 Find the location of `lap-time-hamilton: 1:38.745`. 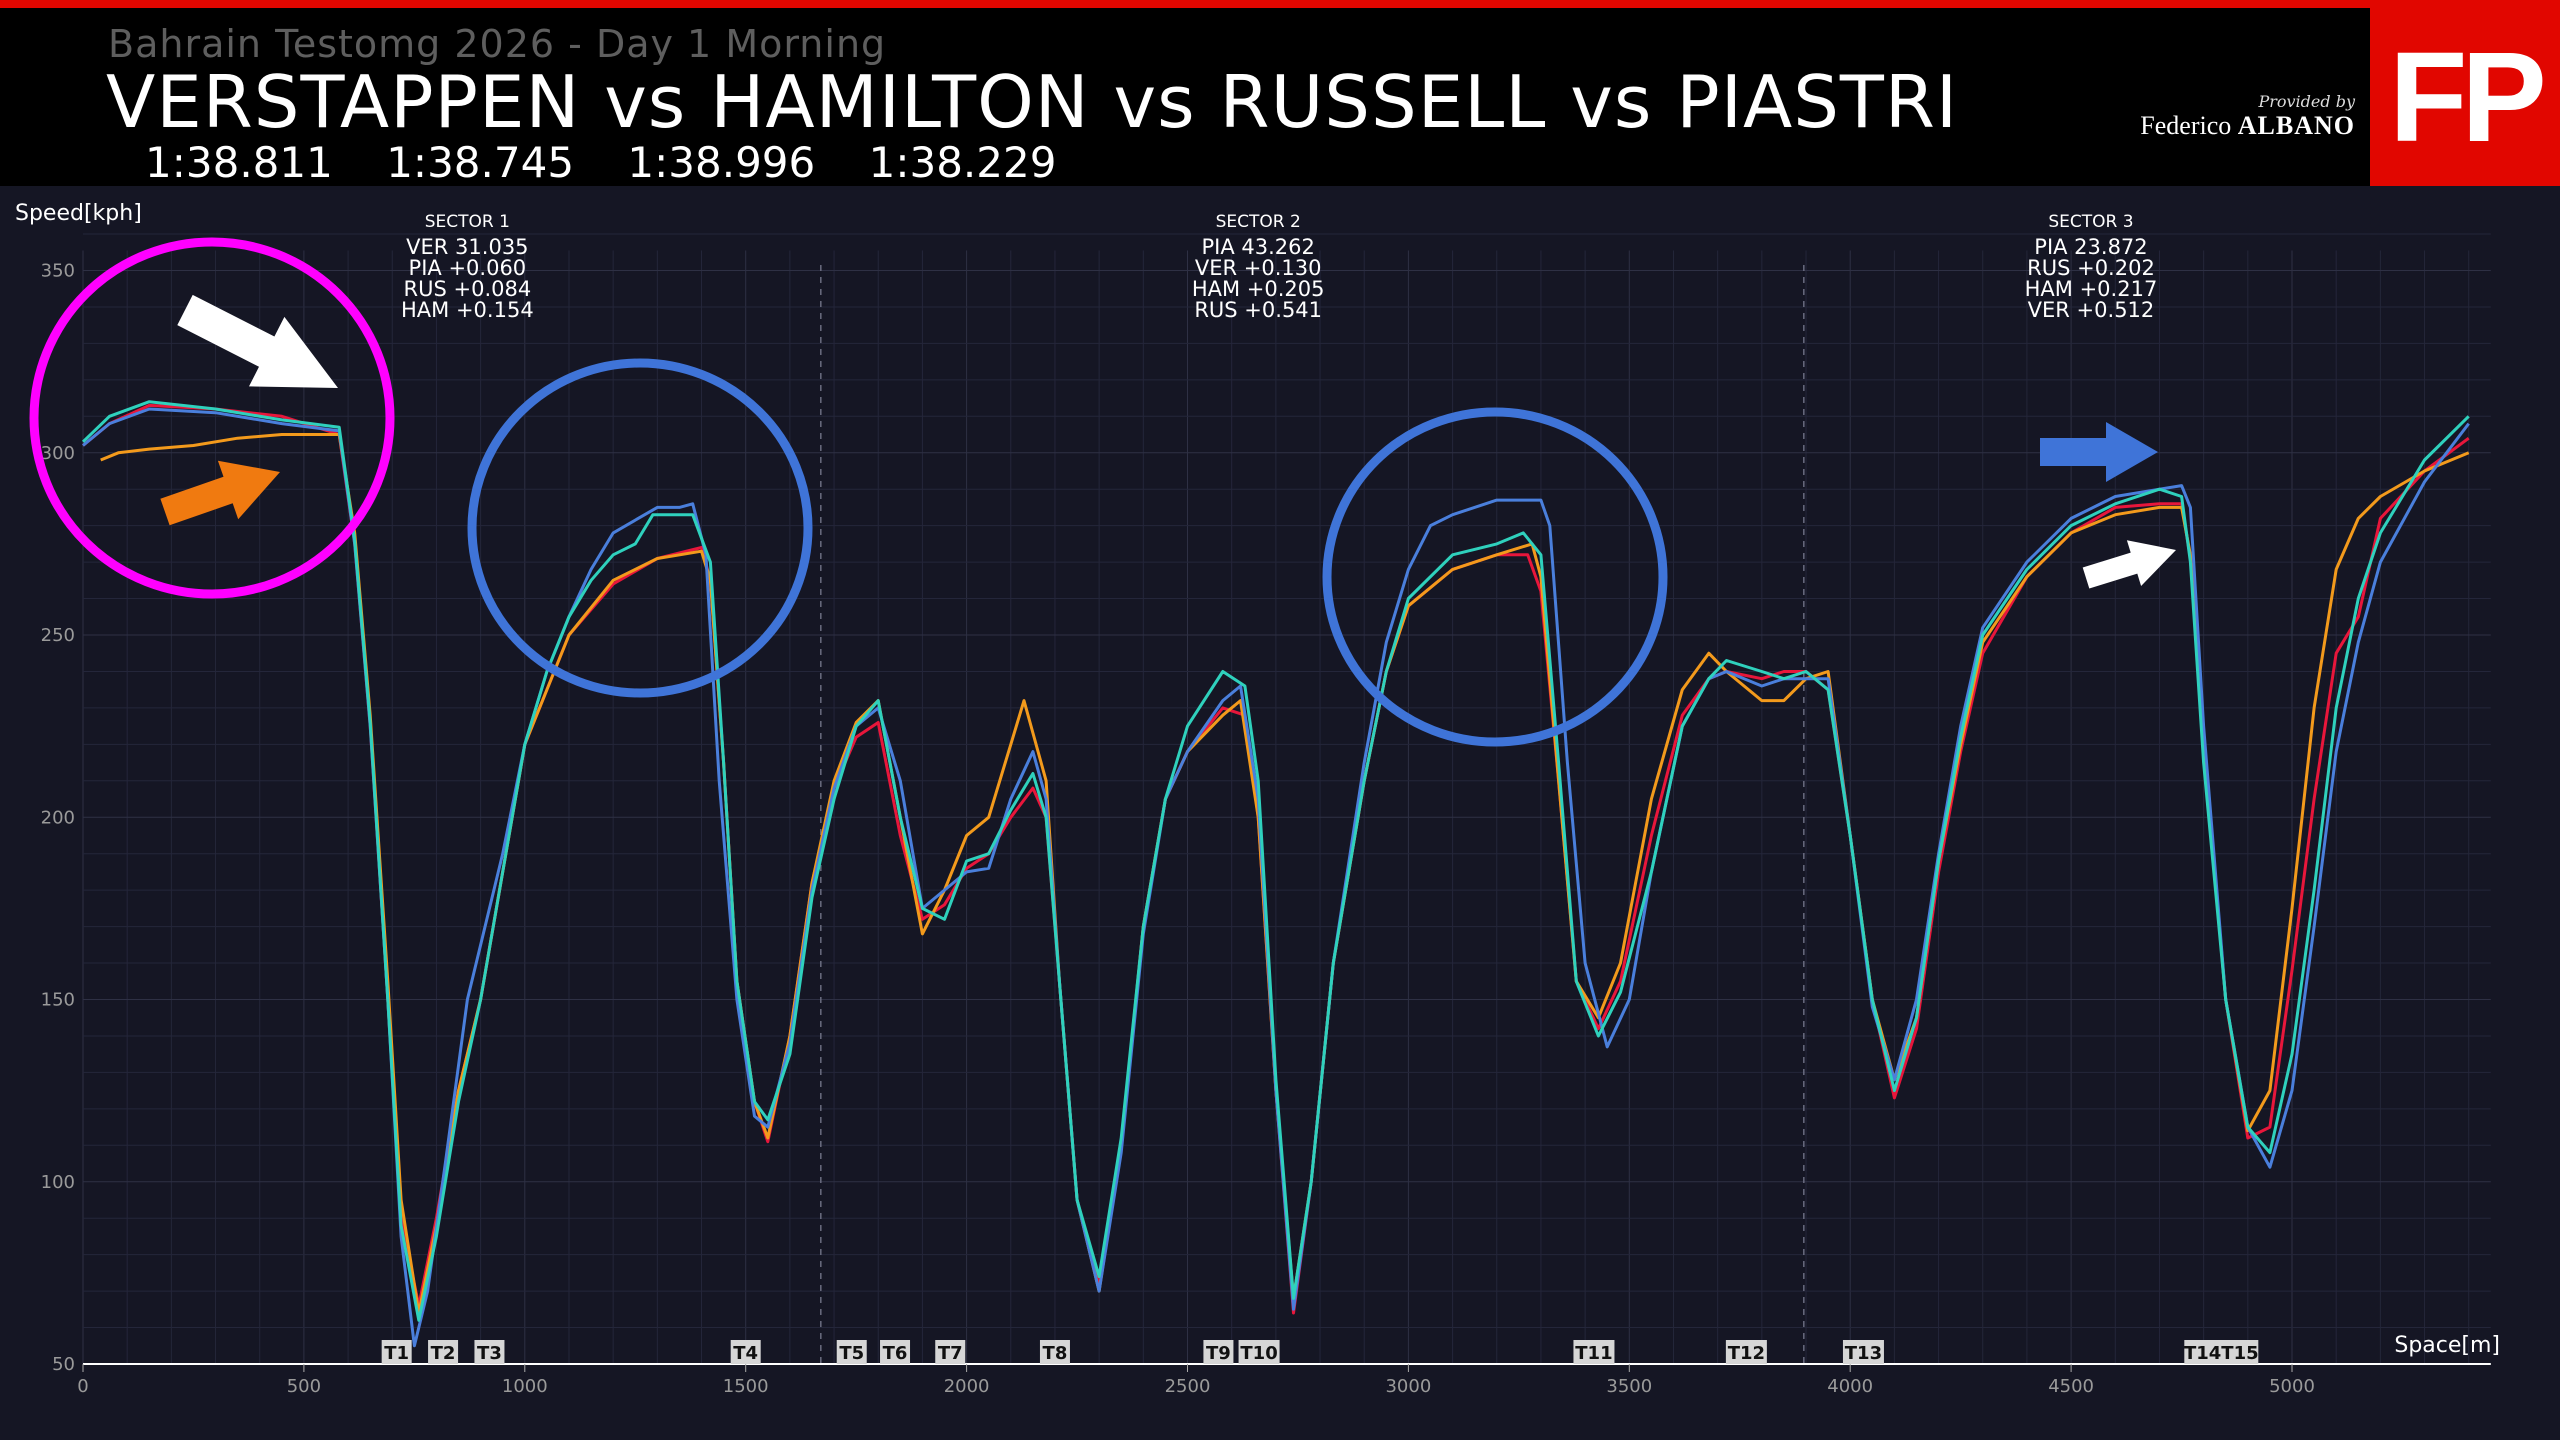

lap-time-hamilton: 1:38.745 is located at coordinates (480, 162).